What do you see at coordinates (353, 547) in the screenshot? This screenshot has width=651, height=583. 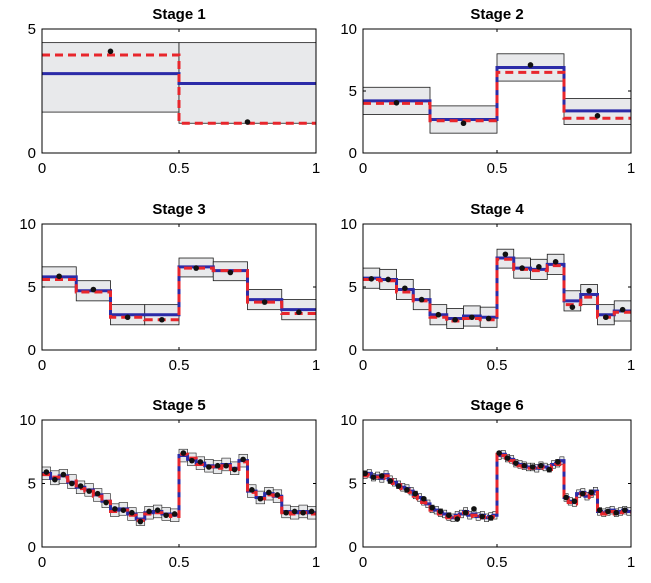 I see `y-tick-label-6-0: 0` at bounding box center [353, 547].